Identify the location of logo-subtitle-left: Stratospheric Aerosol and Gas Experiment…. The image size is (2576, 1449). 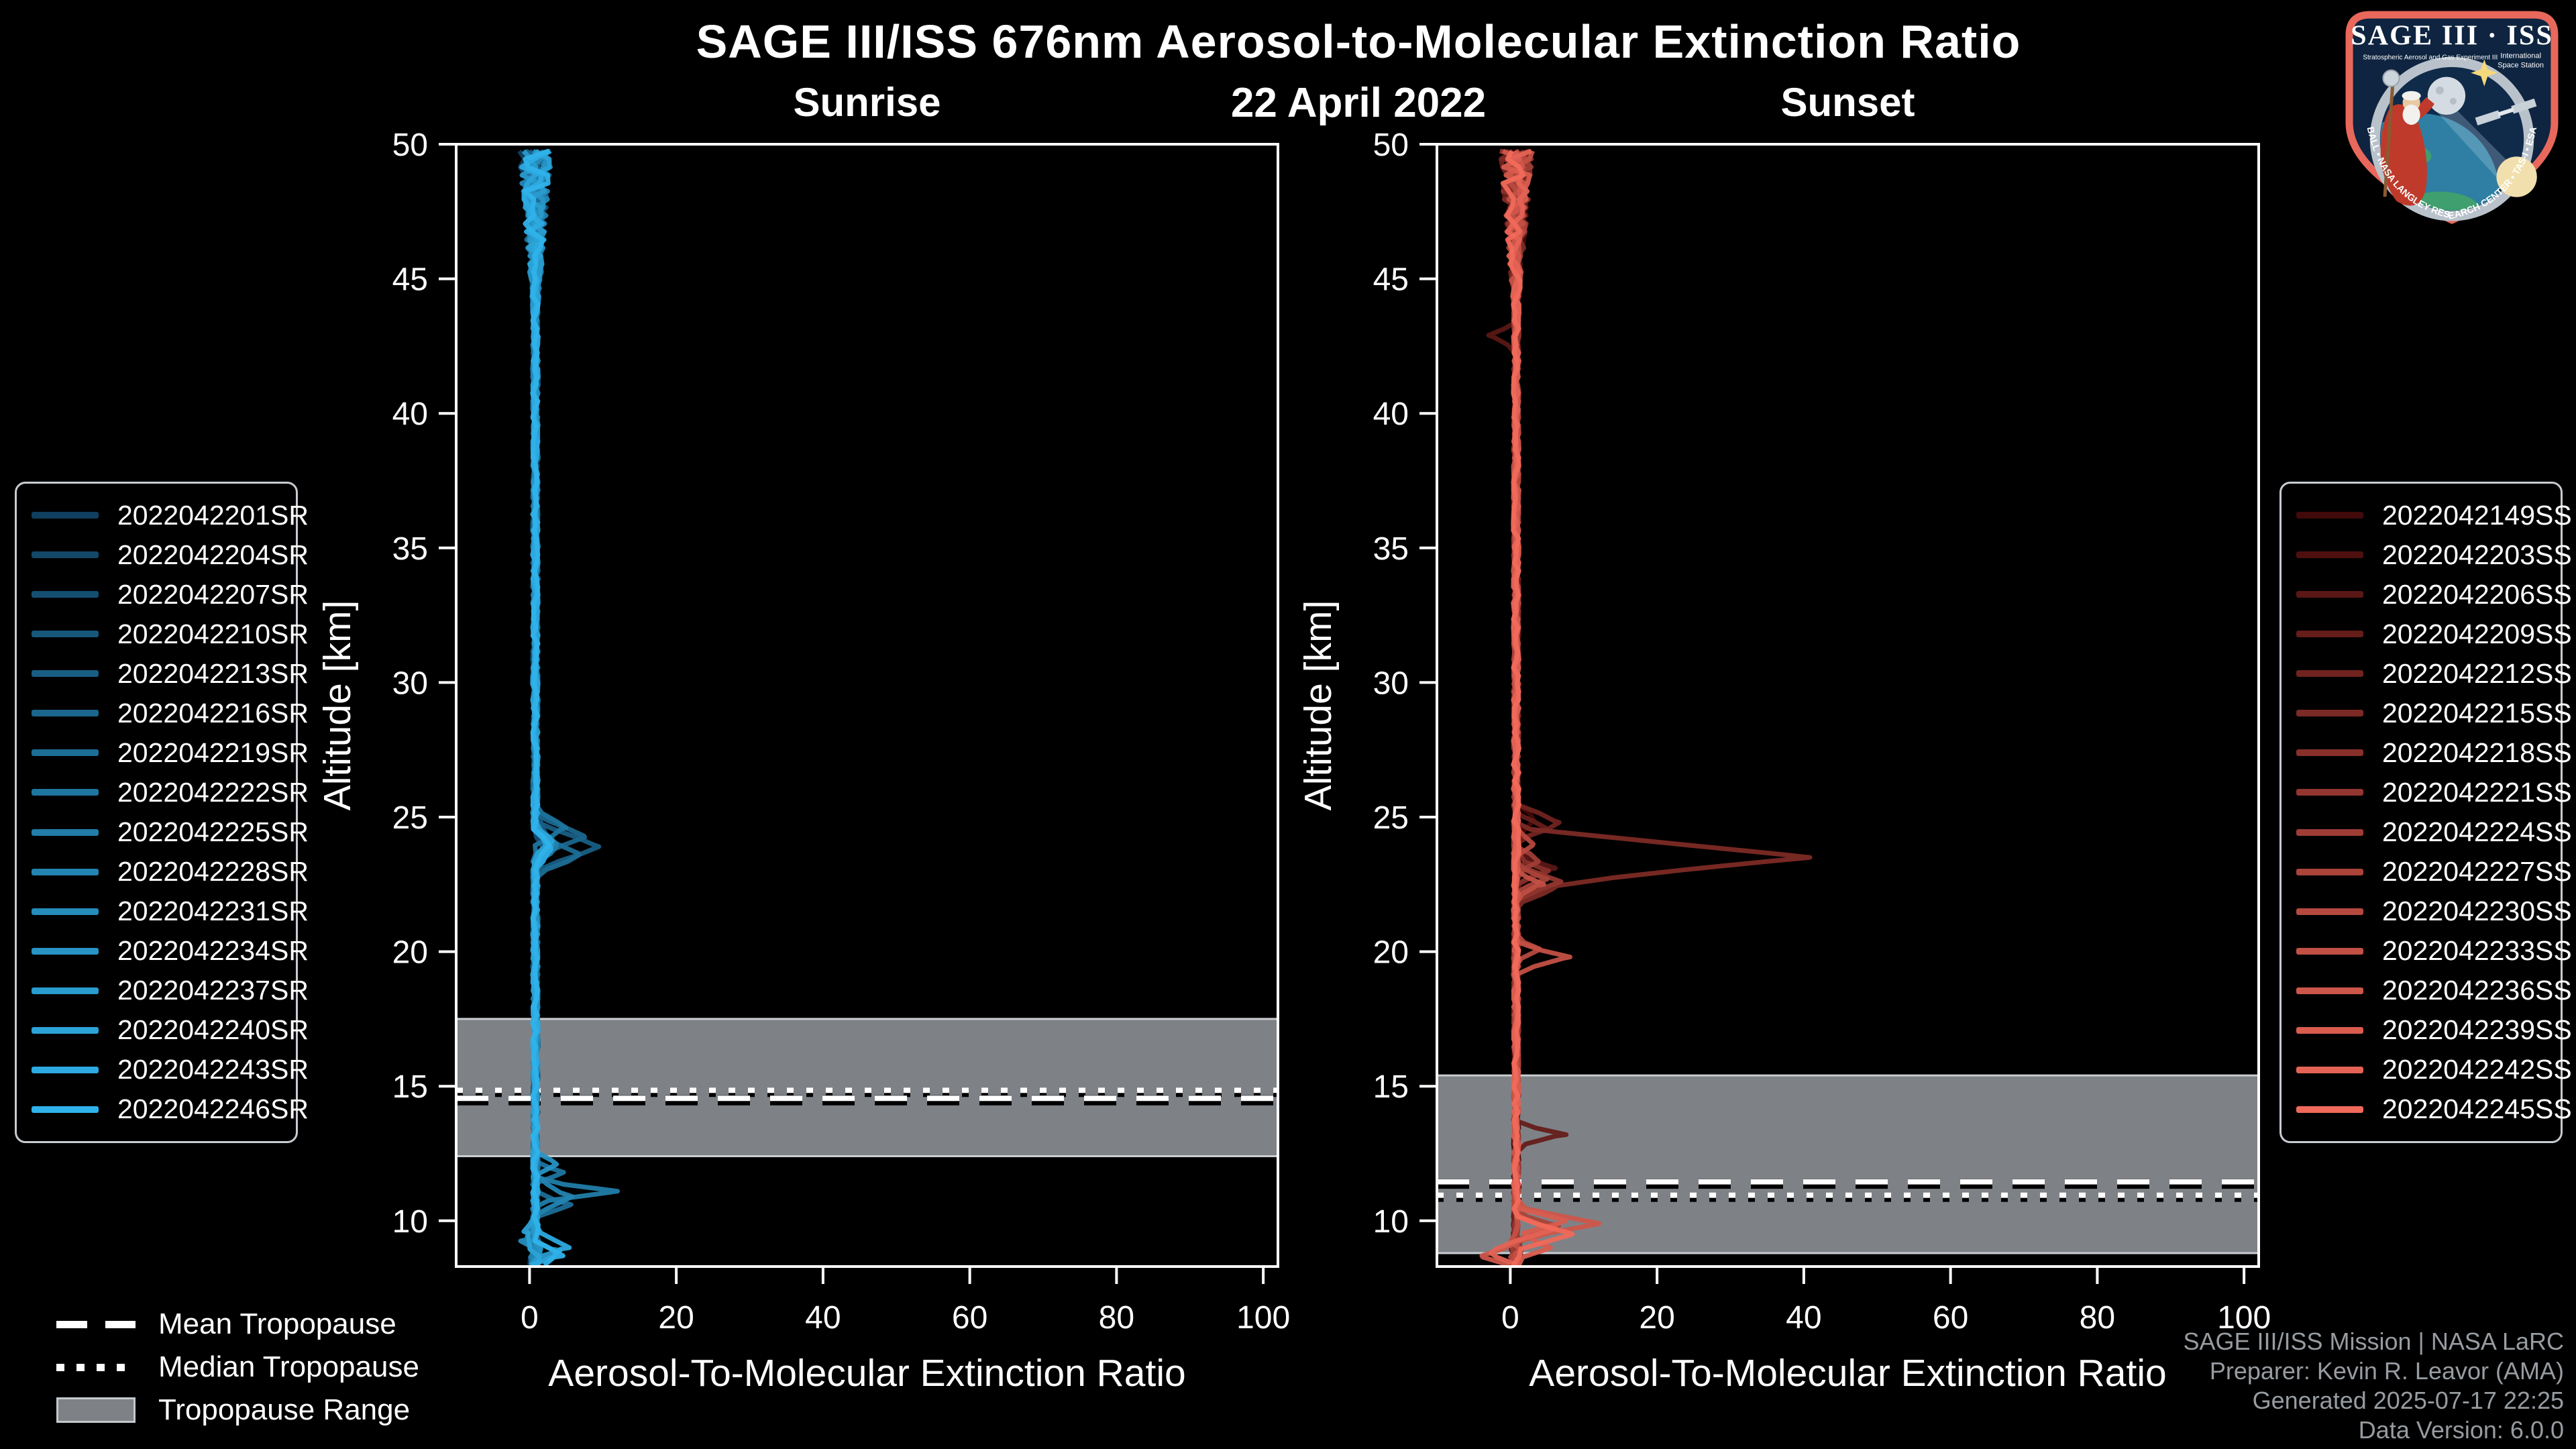
(2430, 57).